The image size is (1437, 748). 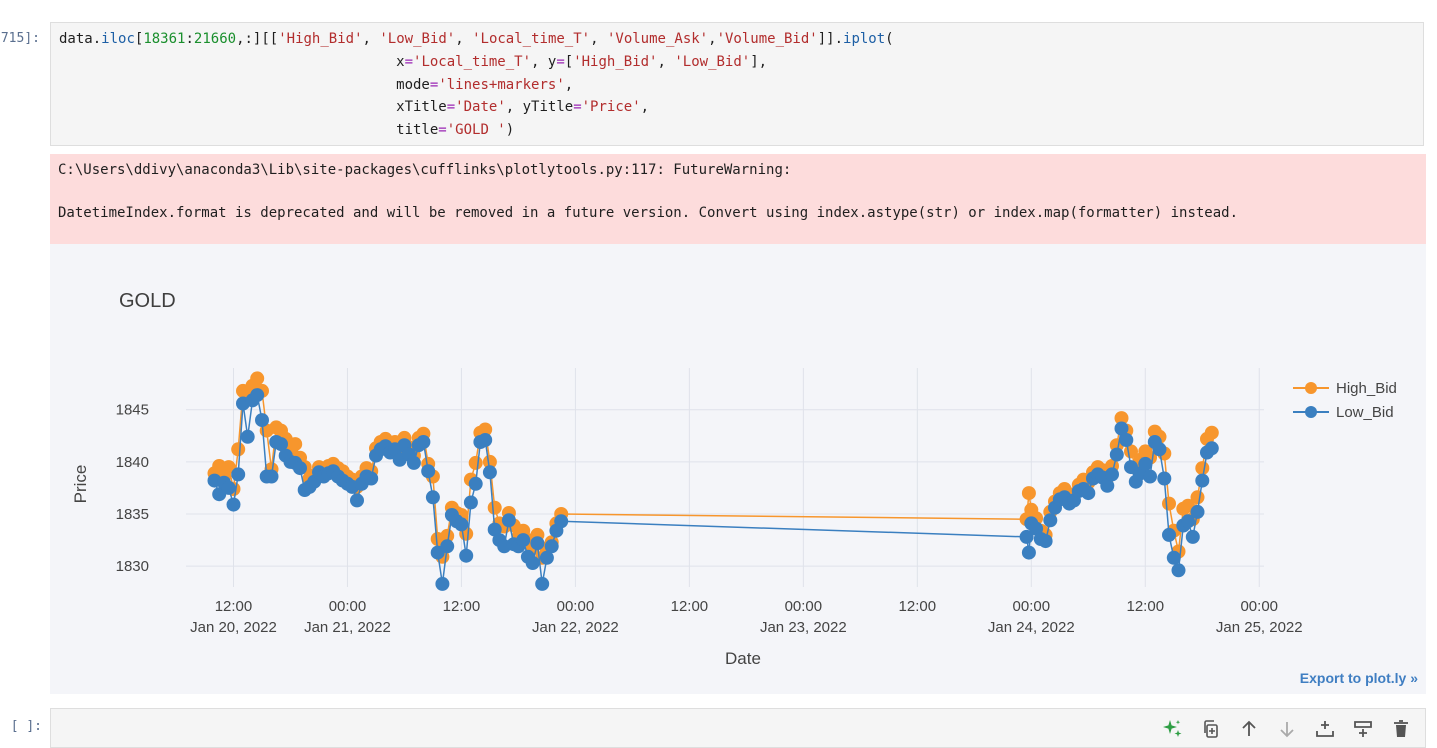 I want to click on code-cell-prompt: 715]:, so click(x=20, y=38).